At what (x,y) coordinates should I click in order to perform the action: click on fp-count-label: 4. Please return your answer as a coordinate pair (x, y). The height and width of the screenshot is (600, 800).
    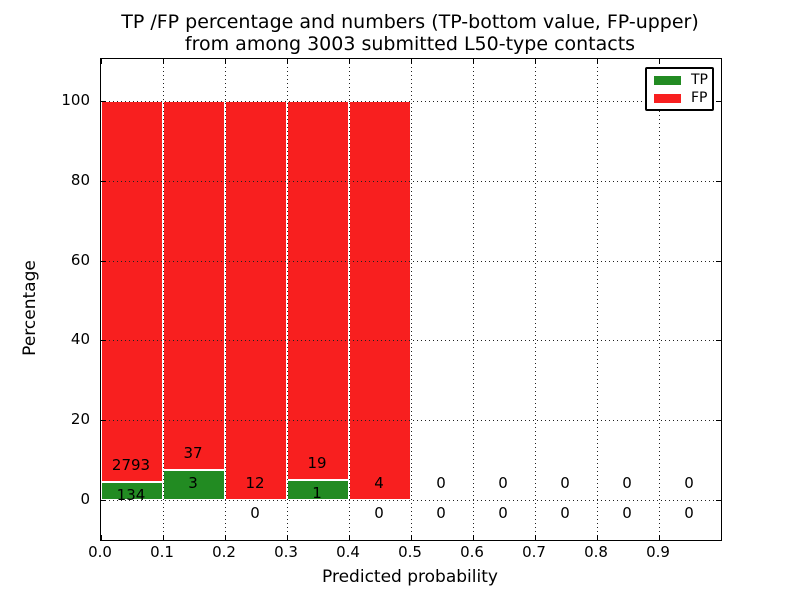
    Looking at the image, I should click on (379, 483).